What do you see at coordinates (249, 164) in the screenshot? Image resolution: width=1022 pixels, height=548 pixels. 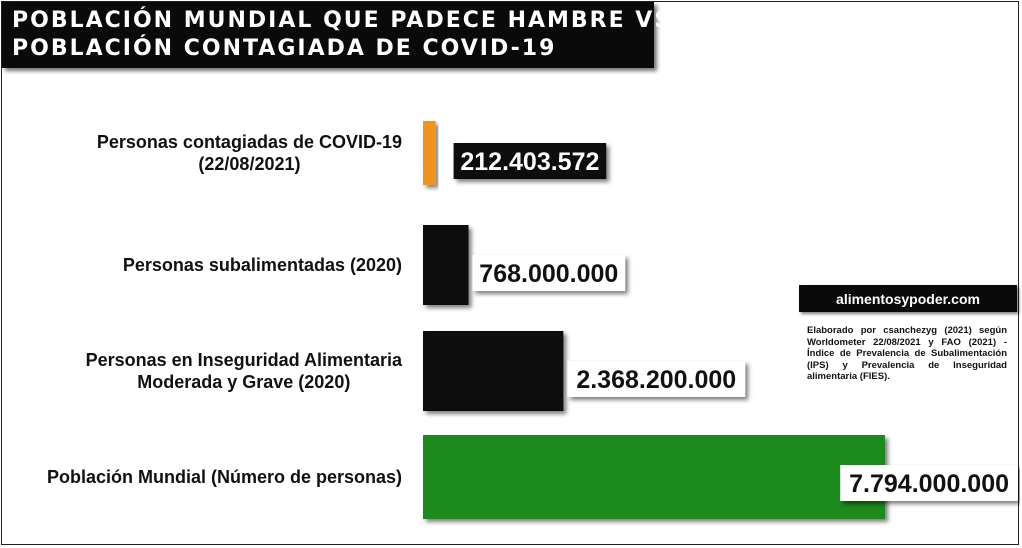 I see `category-label-1-line-2: (22/08/2021)` at bounding box center [249, 164].